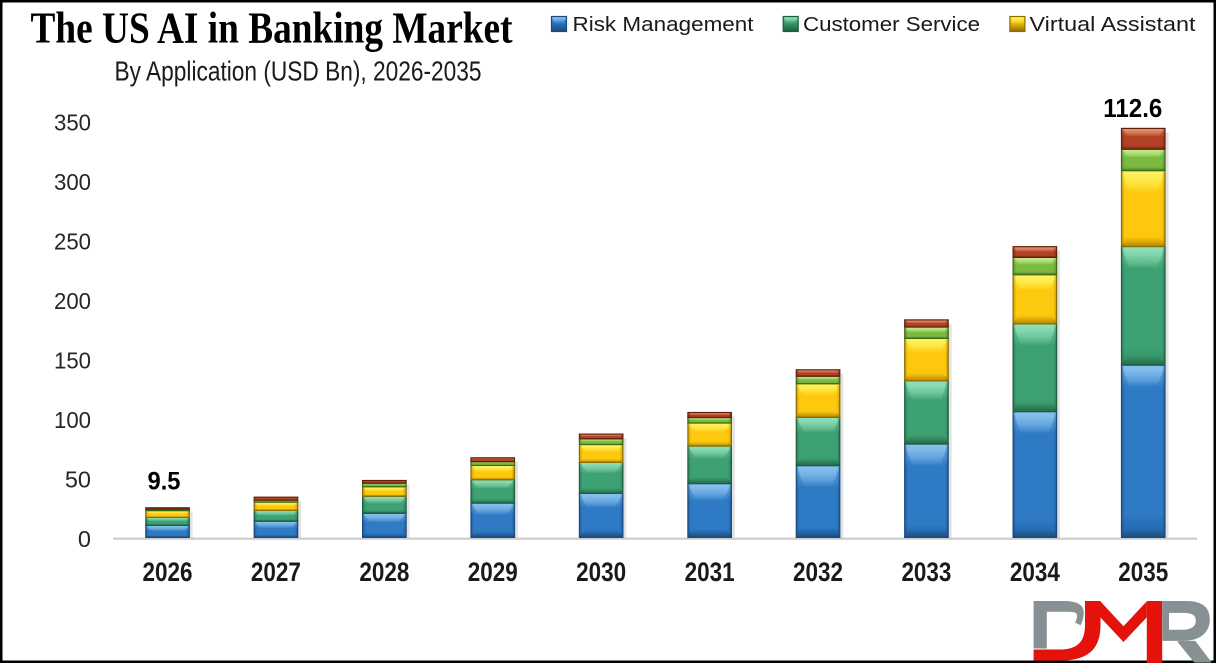 This screenshot has height=668, width=1216. Describe the element at coordinates (493, 572) in the screenshot. I see `svg-text: 2029` at that location.